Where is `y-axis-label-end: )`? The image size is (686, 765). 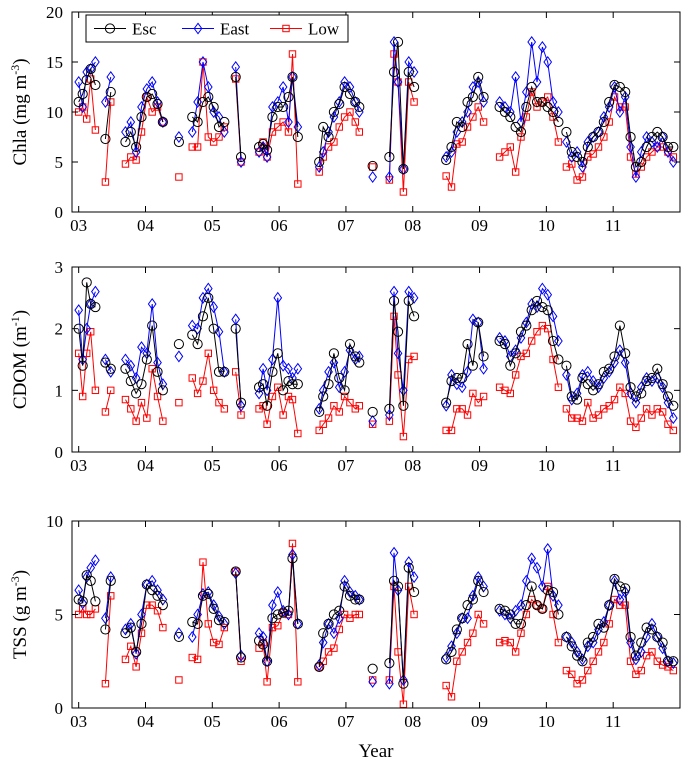
y-axis-label-end: ) is located at coordinates (20, 573).